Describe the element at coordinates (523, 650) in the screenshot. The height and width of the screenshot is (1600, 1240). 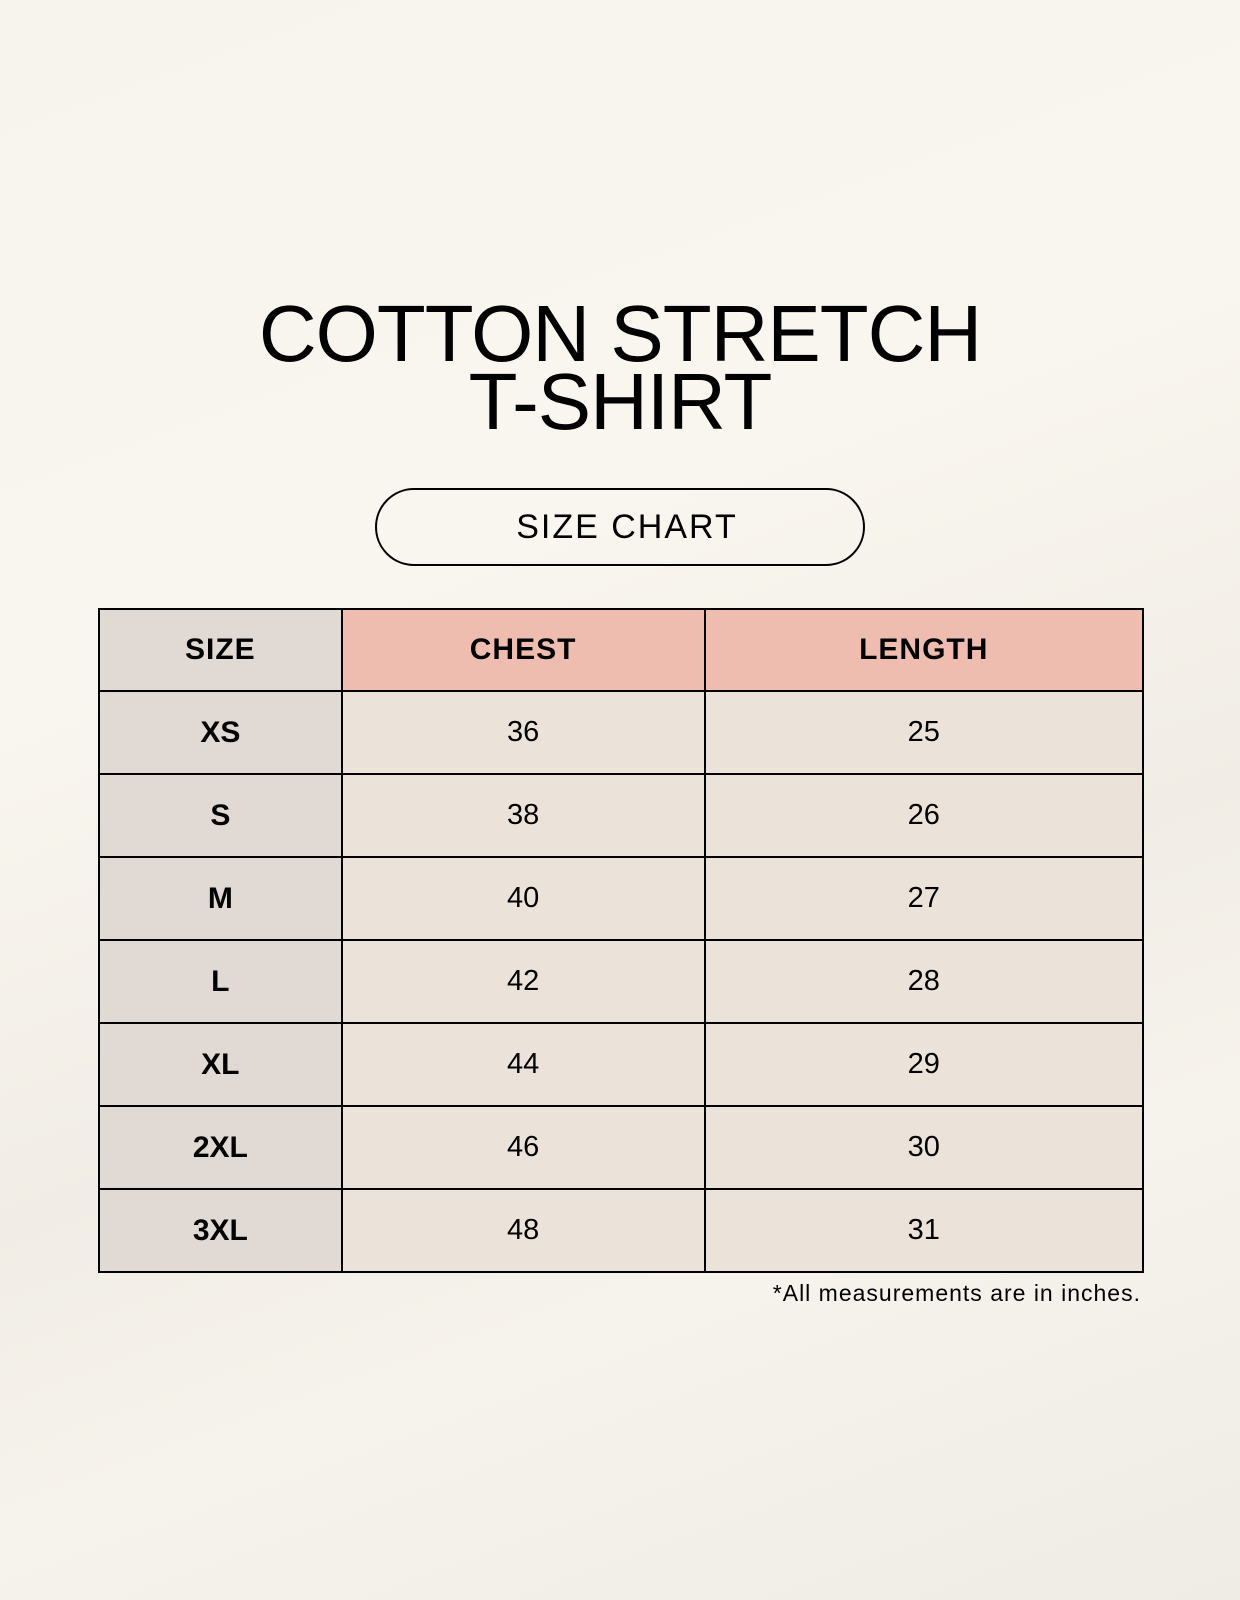
I see `header-chest: CHEST` at that location.